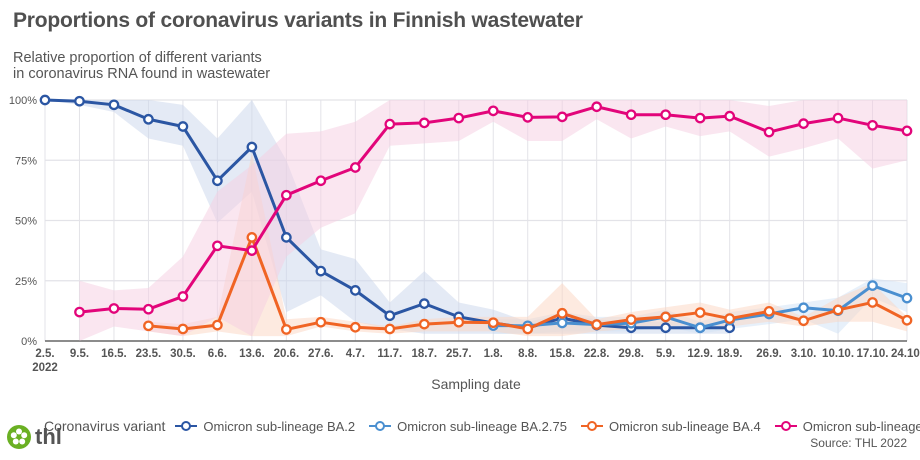 The width and height of the screenshot is (920, 460). What do you see at coordinates (26, 282) in the screenshot?
I see `y-tick-label: 25%` at bounding box center [26, 282].